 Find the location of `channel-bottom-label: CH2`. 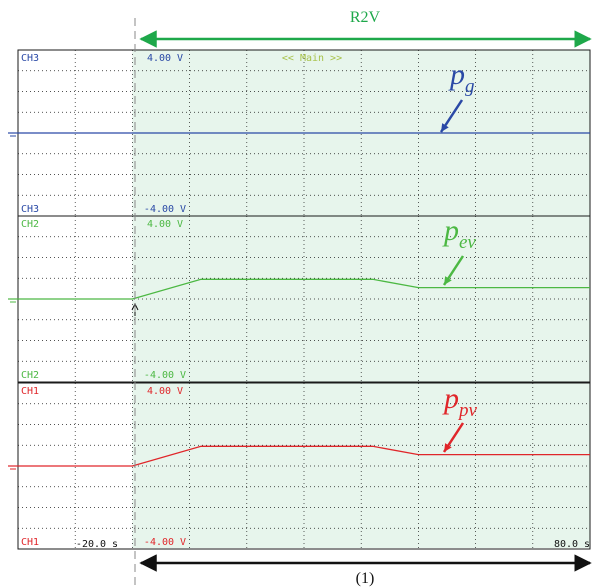

channel-bottom-label: CH2 is located at coordinates (30, 375).